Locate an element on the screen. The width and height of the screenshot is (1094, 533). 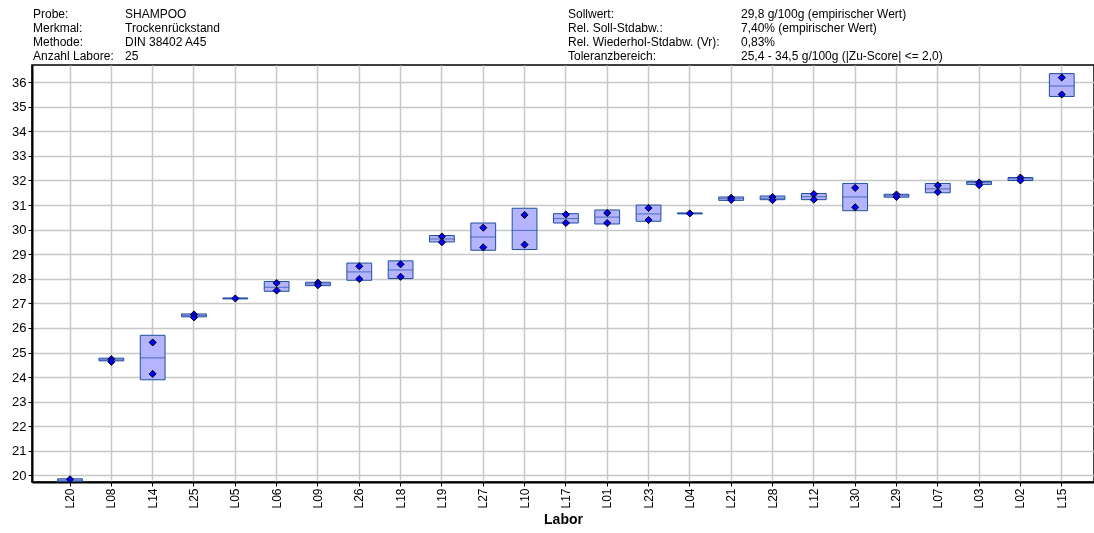
text: Methode: is located at coordinates (58, 42).